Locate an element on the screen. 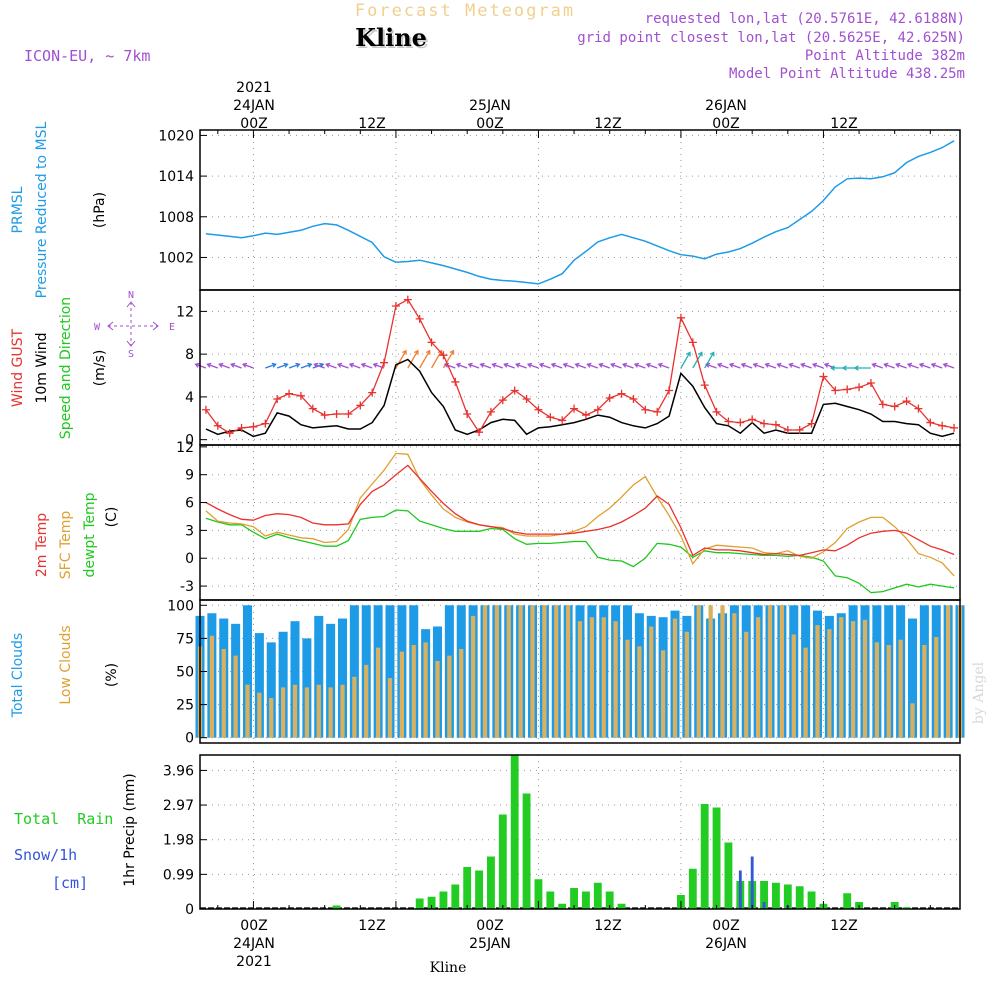 The width and height of the screenshot is (1000, 1000). dewpt-temp-label: dewpt Temp is located at coordinates (90, 534).